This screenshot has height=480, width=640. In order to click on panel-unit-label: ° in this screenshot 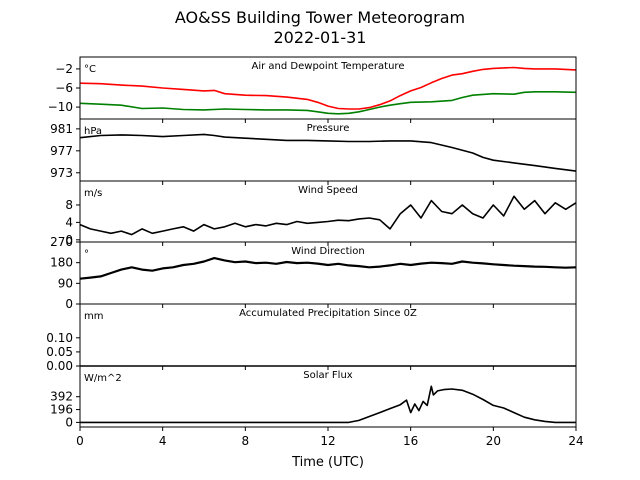, I will do `click(86, 254)`.